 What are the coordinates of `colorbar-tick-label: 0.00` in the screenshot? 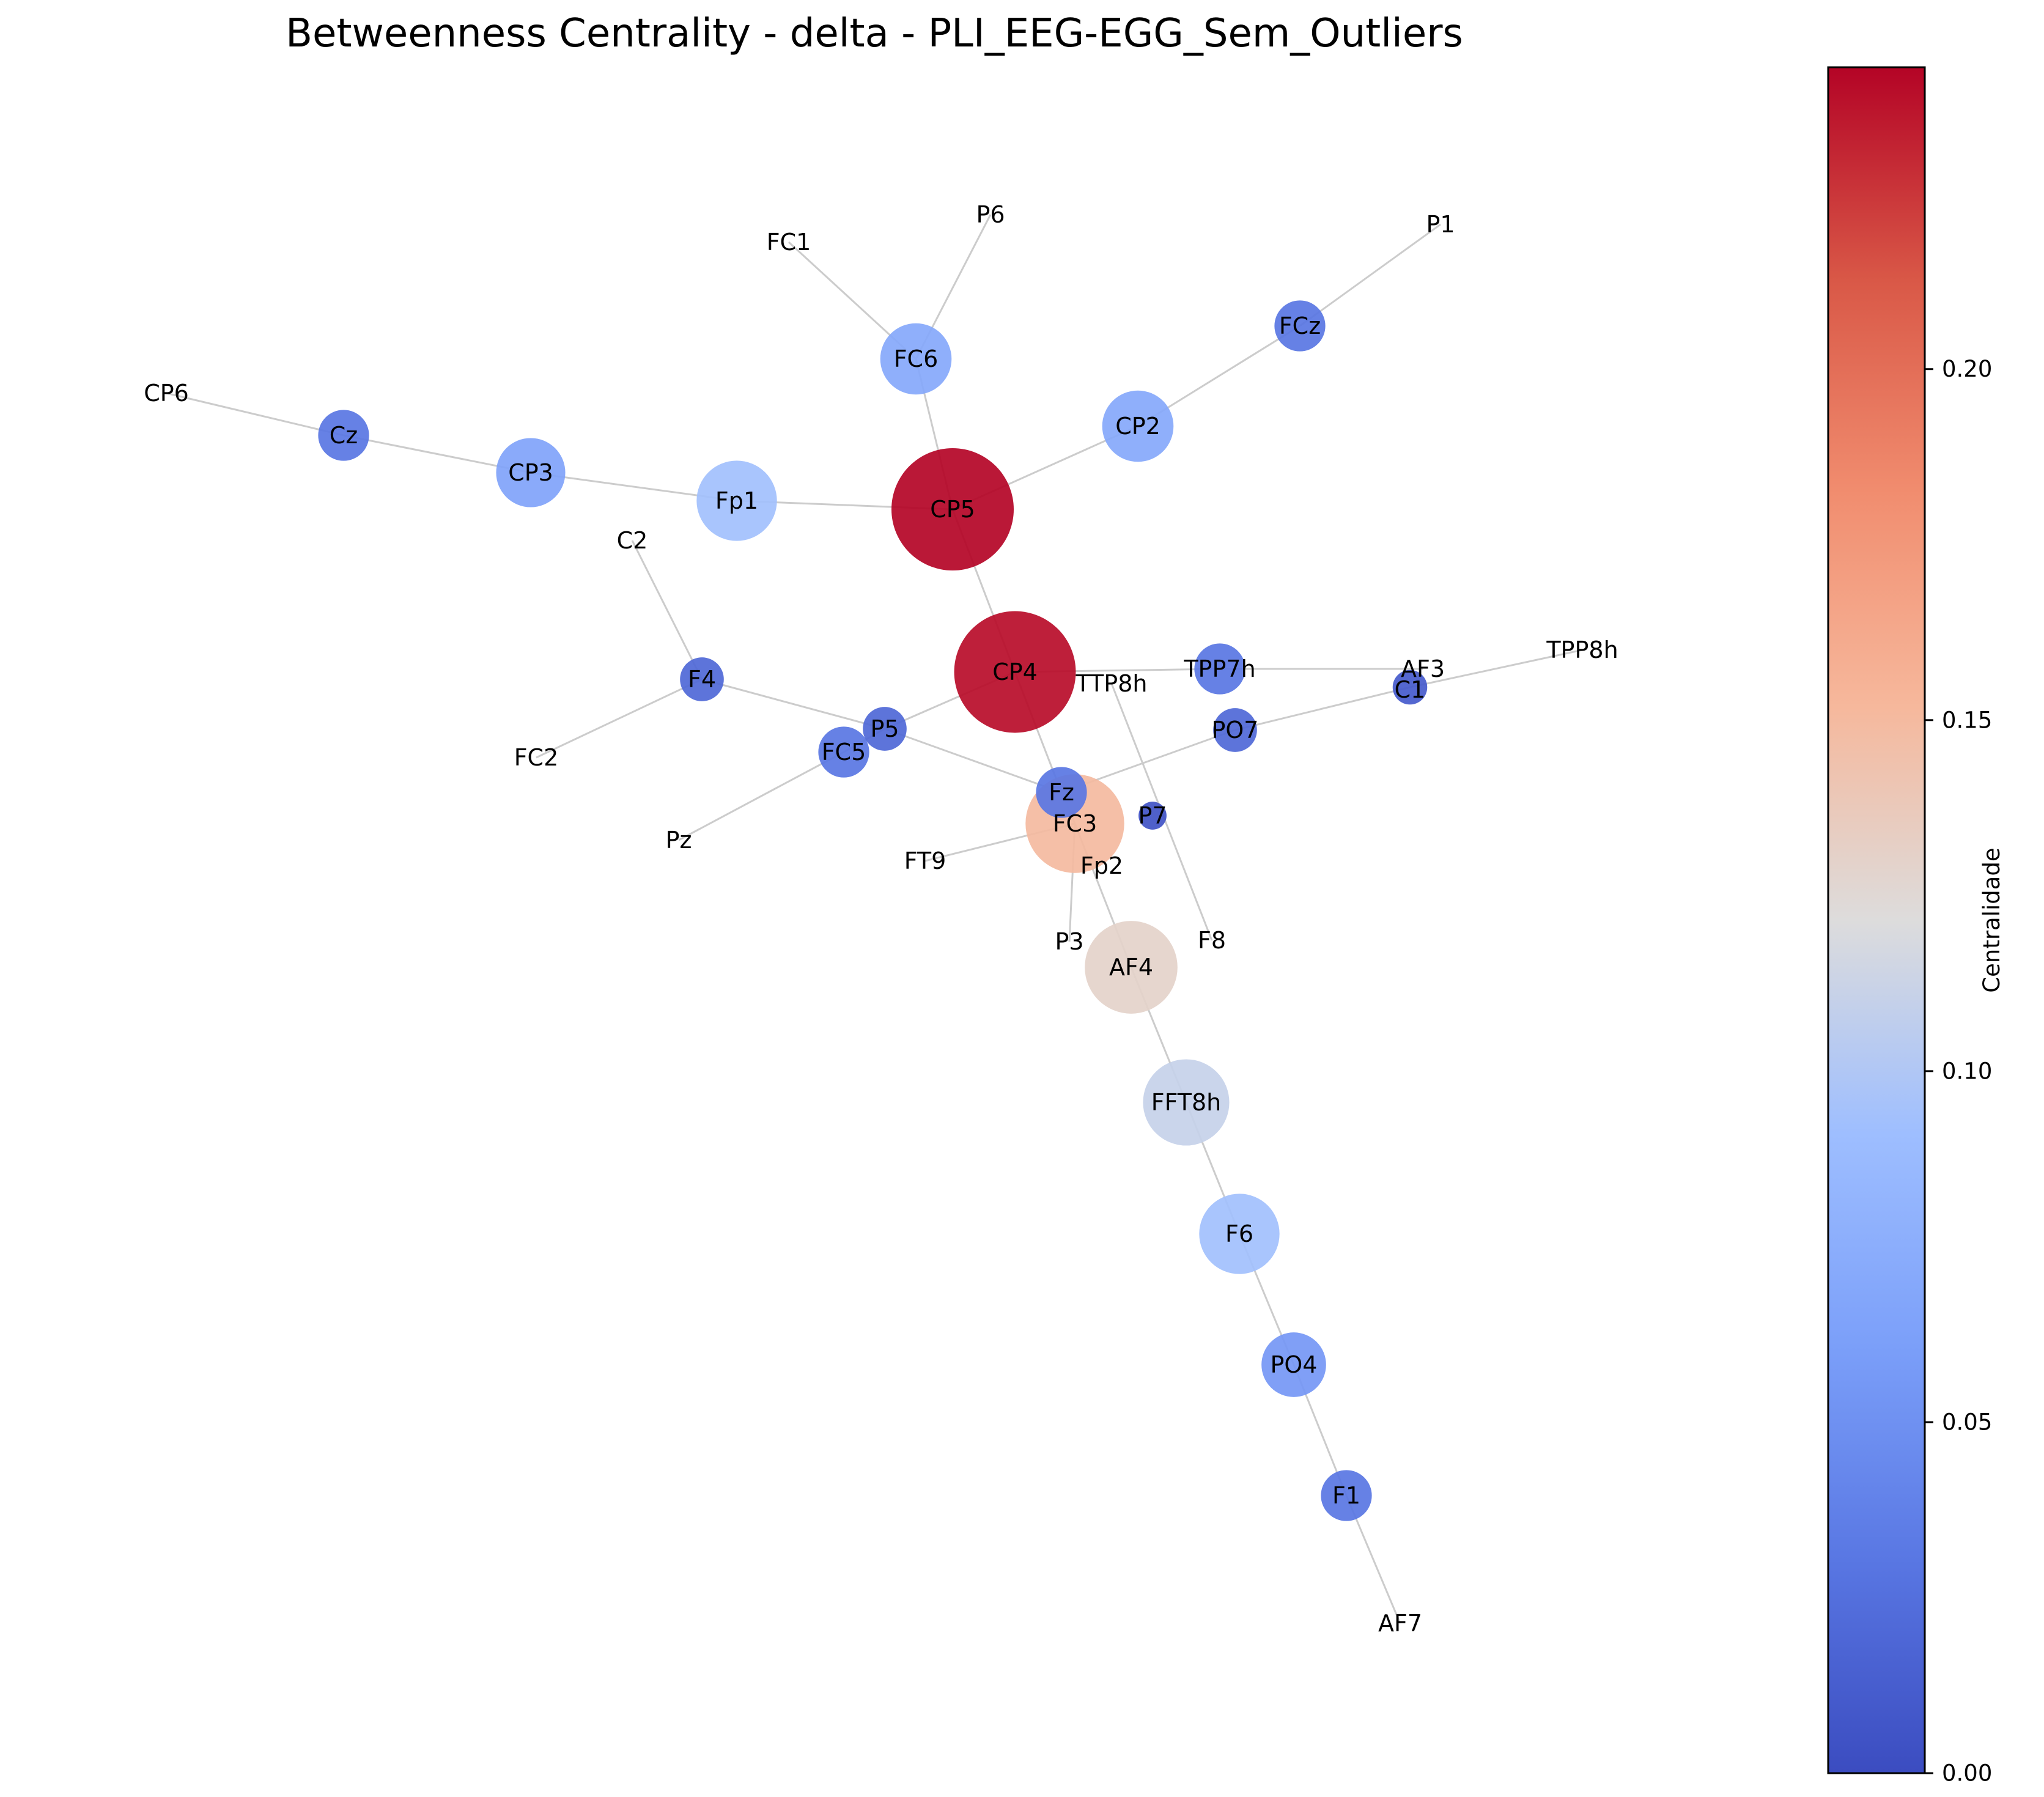 It's located at (1967, 1773).